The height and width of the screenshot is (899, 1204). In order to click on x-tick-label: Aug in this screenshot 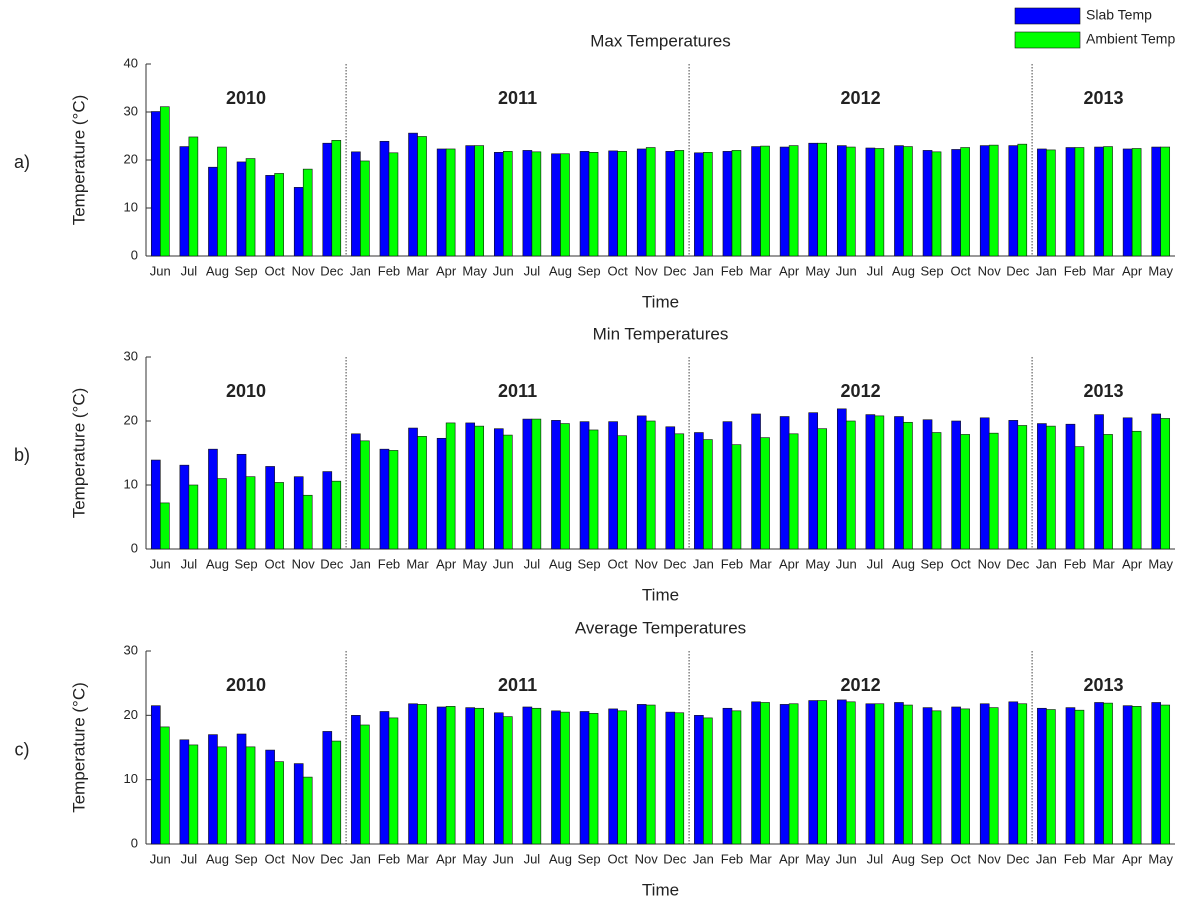, I will do `click(903, 563)`.